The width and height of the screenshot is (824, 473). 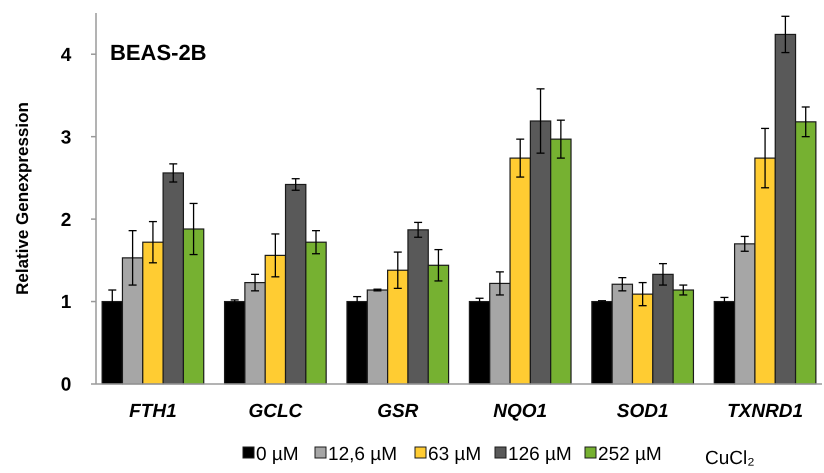 What do you see at coordinates (153, 411) in the screenshot?
I see `x-tick-label: FTH1` at bounding box center [153, 411].